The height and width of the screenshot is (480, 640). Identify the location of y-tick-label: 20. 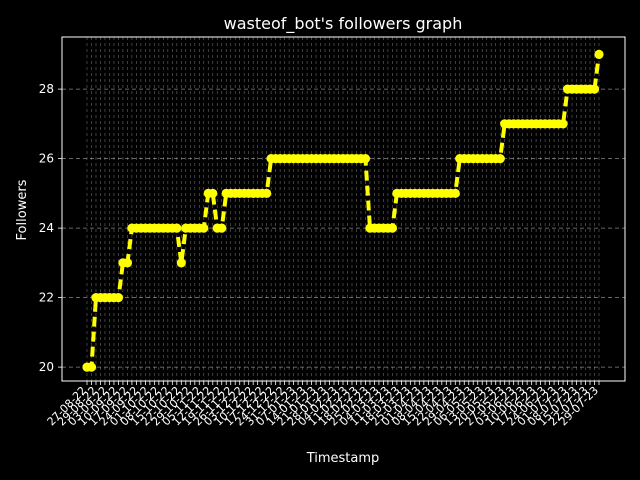
(46, 367).